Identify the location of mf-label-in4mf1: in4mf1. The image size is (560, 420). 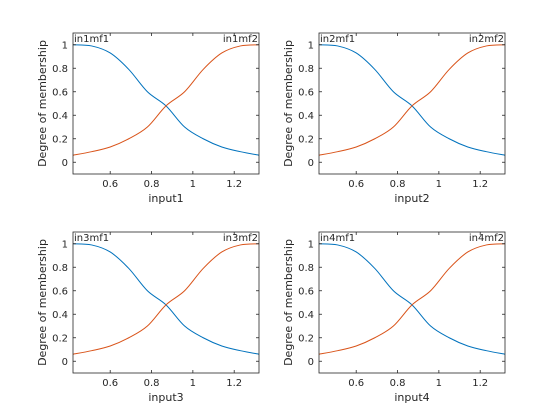
(337, 238).